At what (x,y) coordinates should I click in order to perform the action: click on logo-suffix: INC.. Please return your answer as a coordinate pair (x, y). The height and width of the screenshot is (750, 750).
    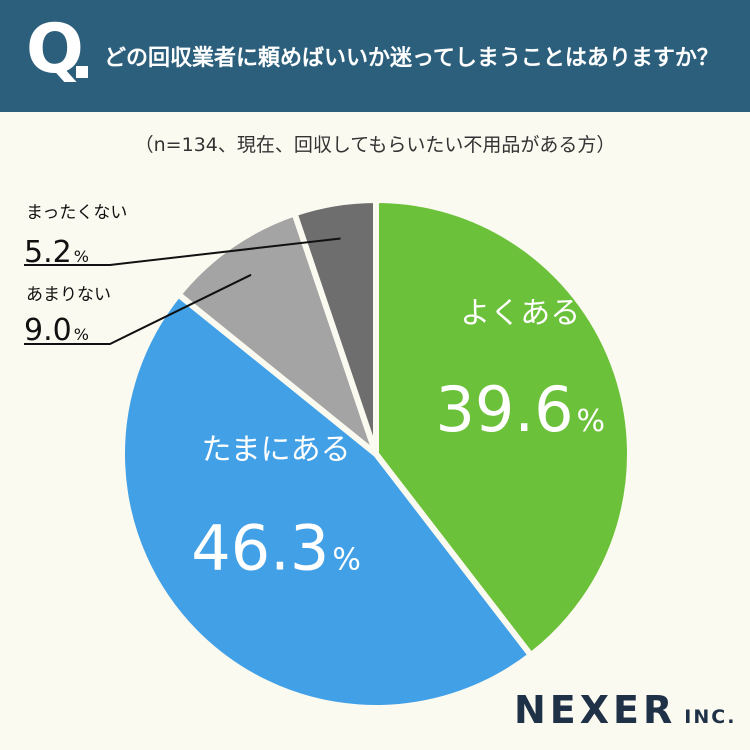
    Looking at the image, I should click on (710, 717).